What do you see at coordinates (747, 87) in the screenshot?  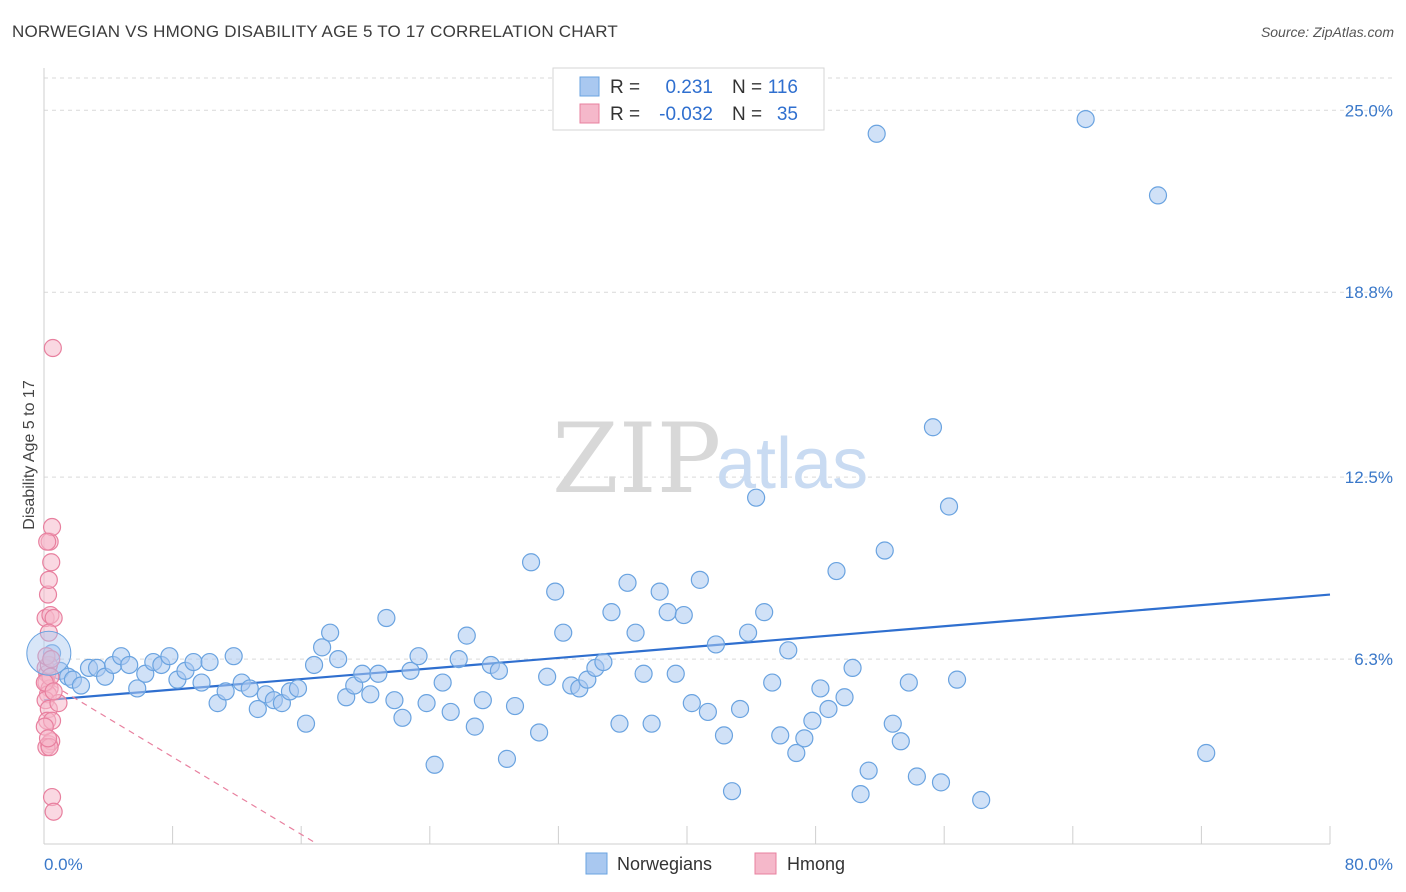 I see `legend-n-label: N =` at bounding box center [747, 87].